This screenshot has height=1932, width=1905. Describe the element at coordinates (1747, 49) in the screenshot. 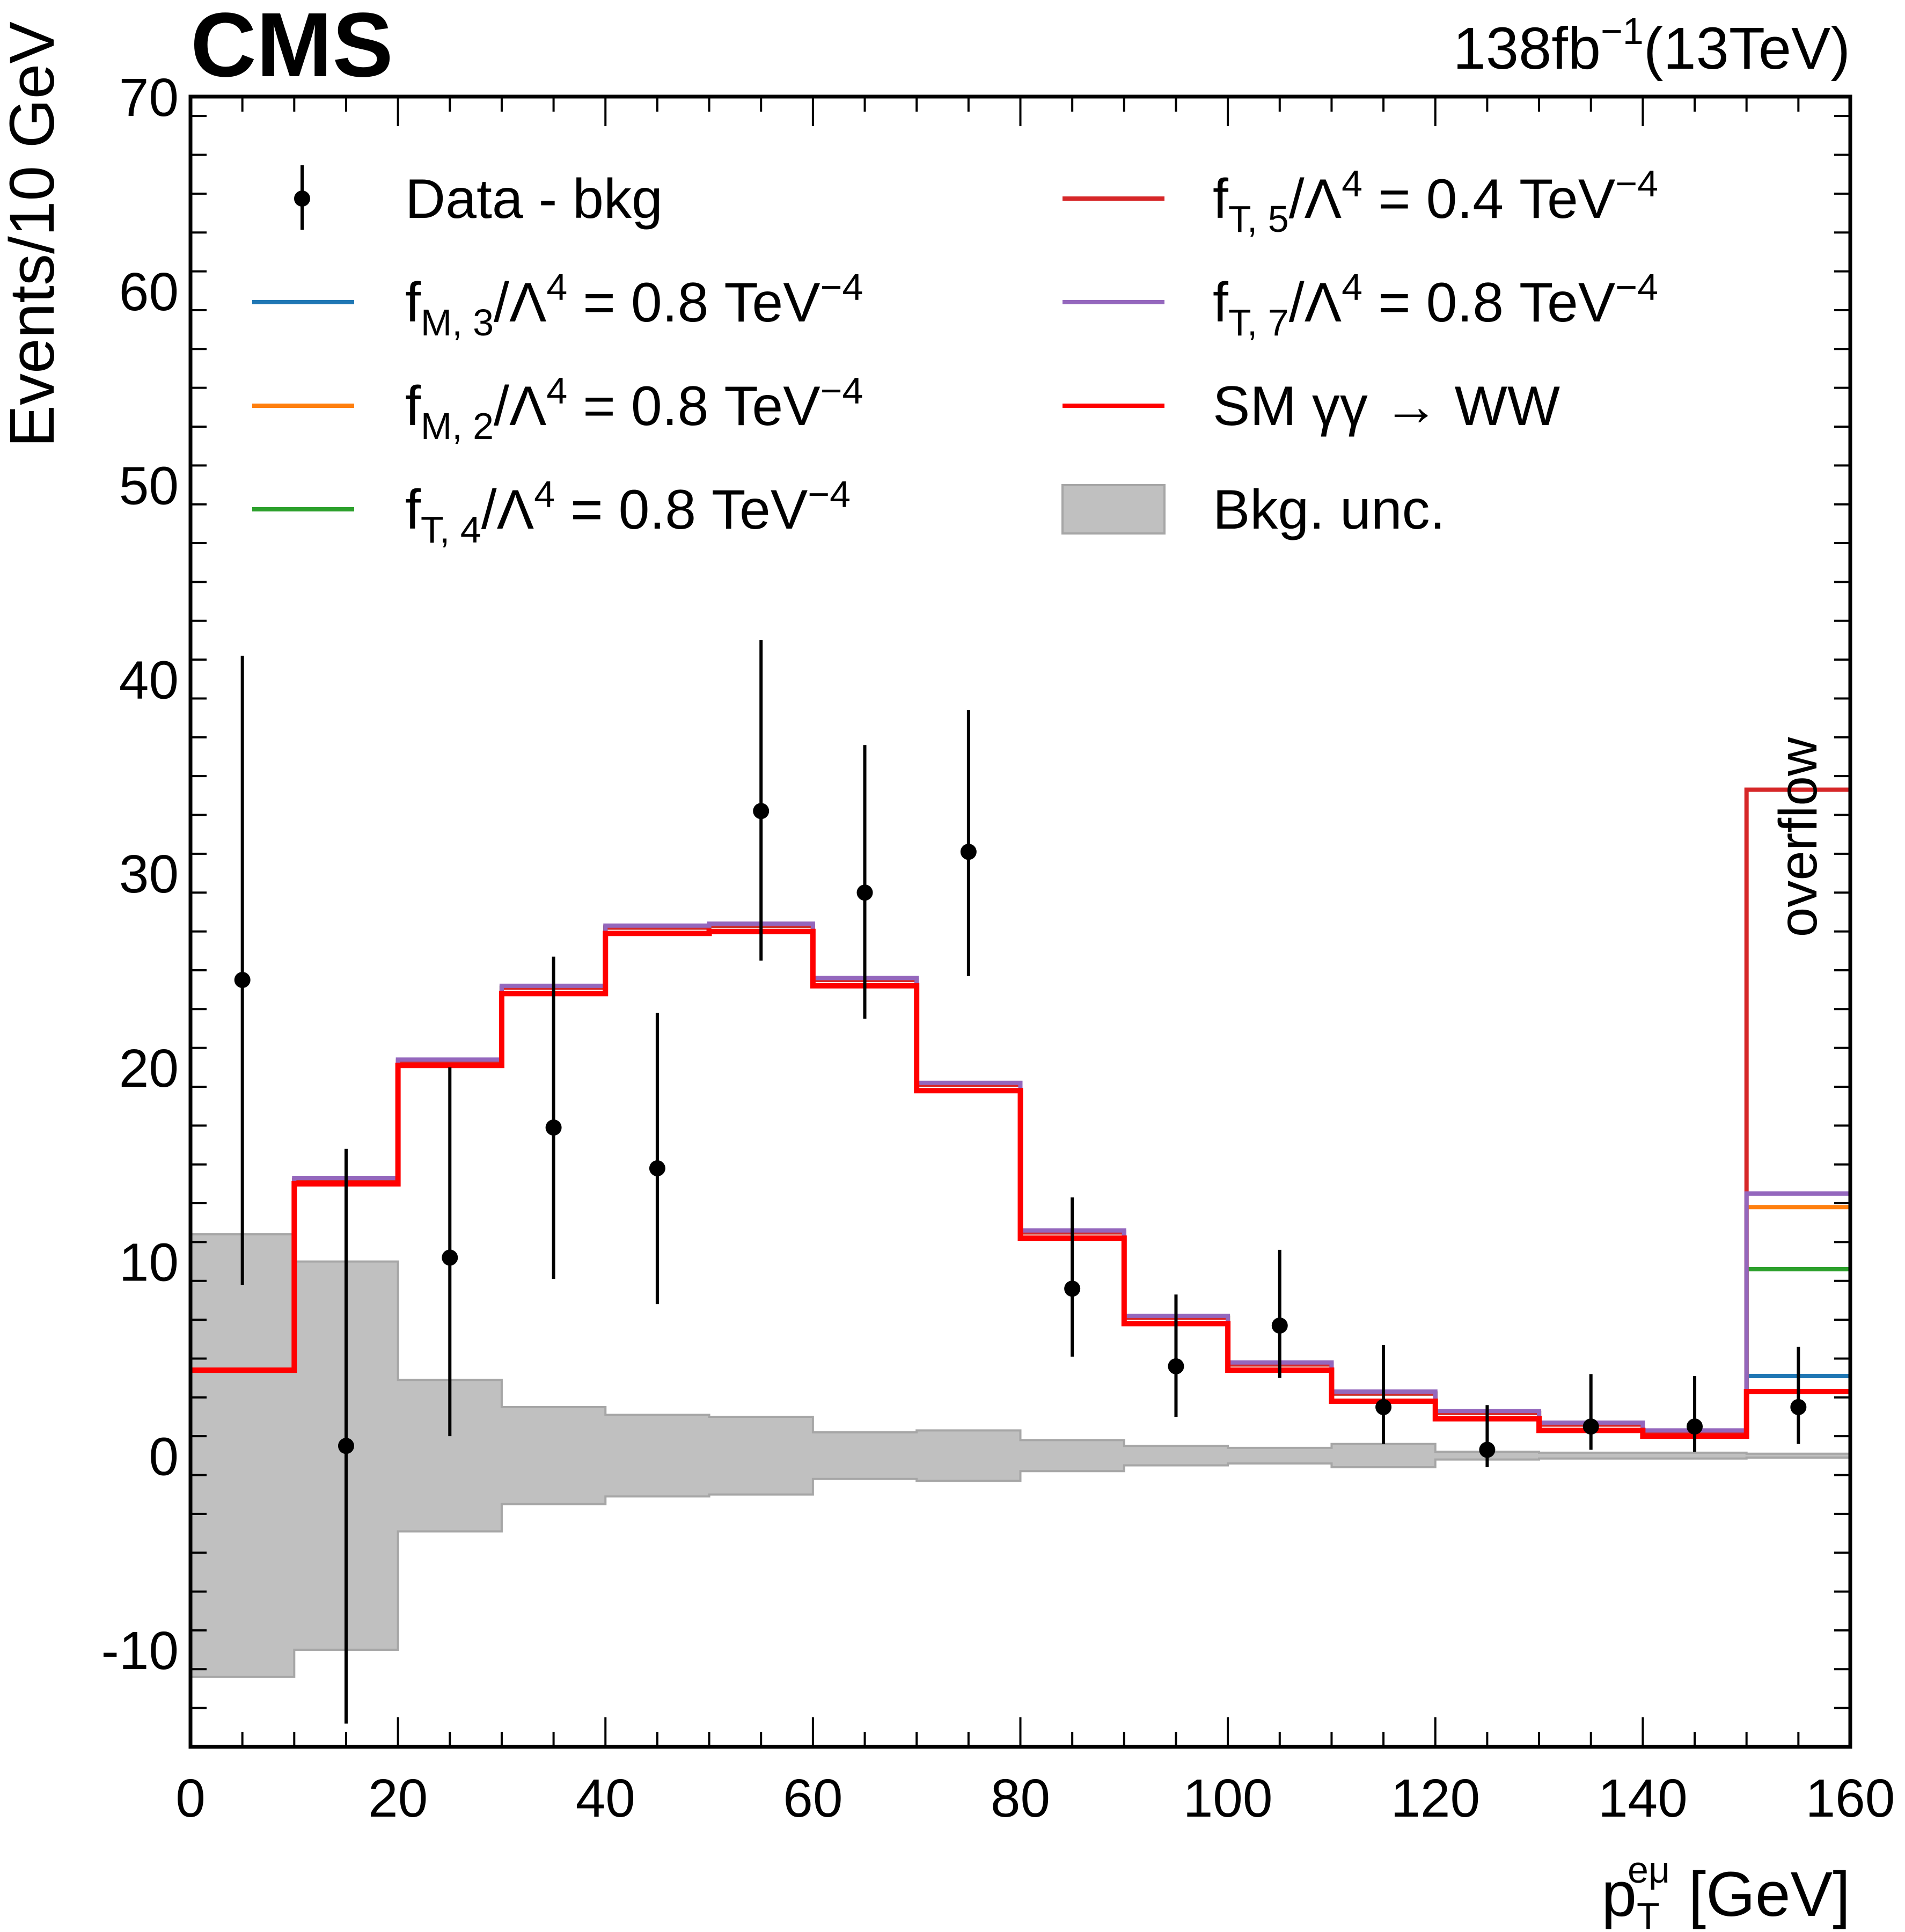

I see `energy-label: (13TeV)` at that location.